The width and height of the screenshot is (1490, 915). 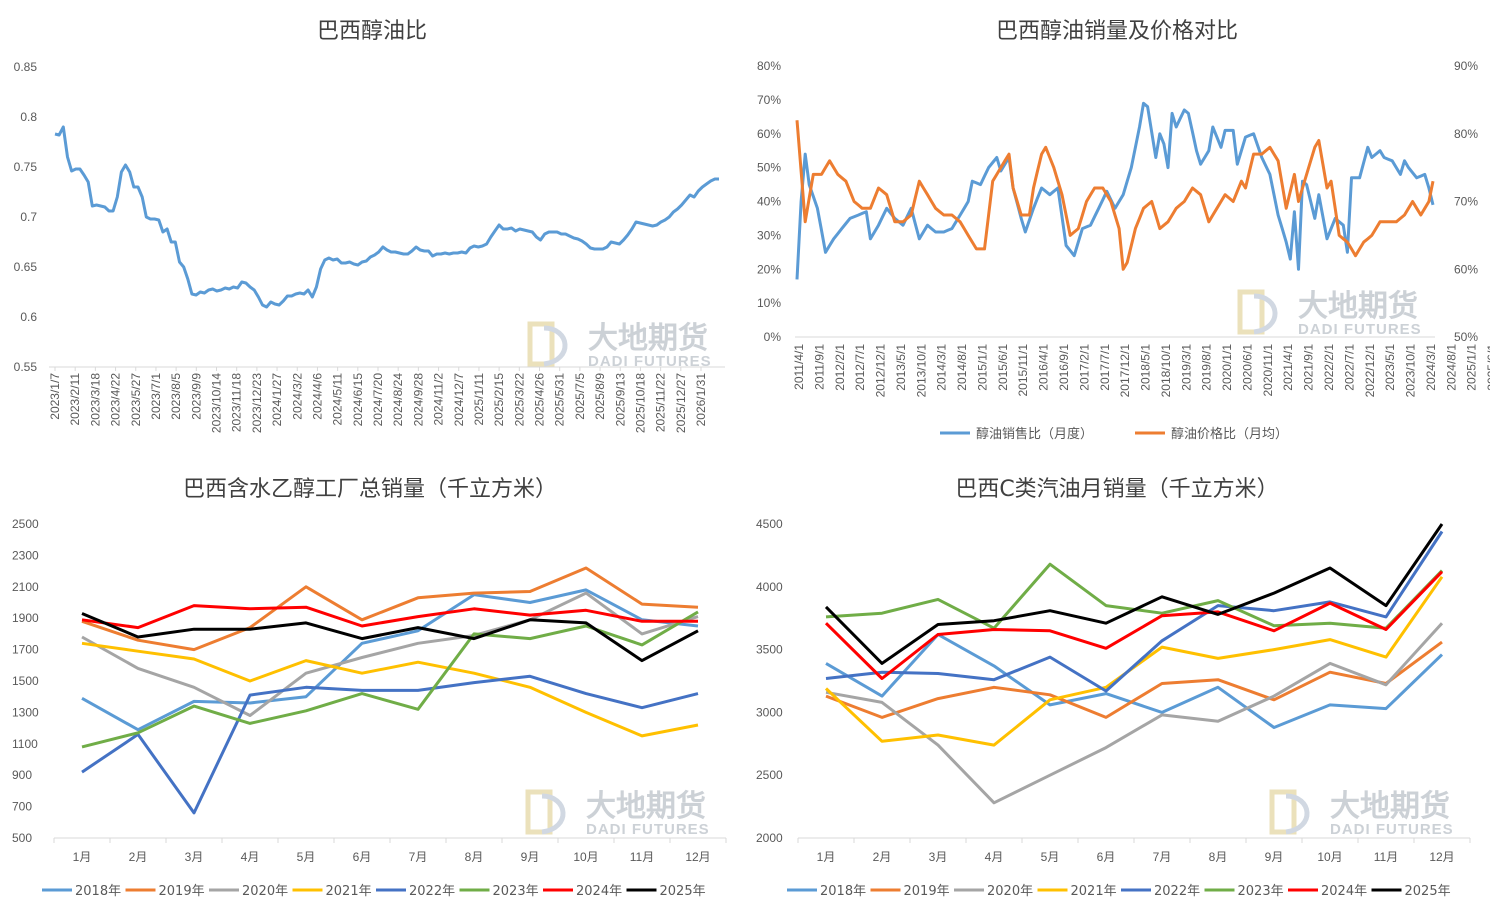 I want to click on x-tick-label: 2017/2/1, so click(x=1084, y=367).